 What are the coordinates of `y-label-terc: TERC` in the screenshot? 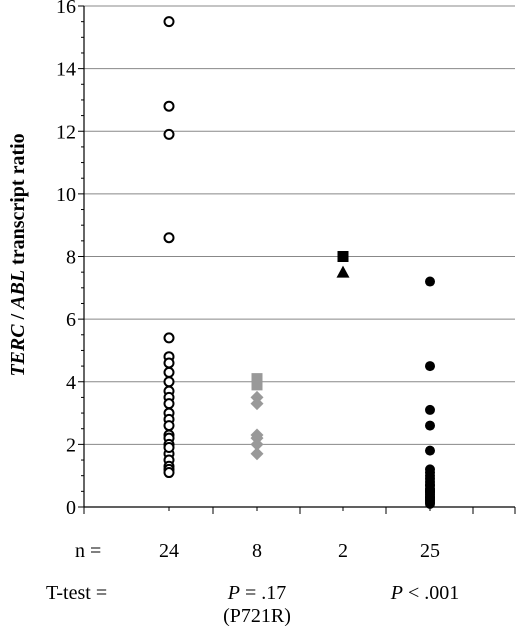 It's located at (18, 350).